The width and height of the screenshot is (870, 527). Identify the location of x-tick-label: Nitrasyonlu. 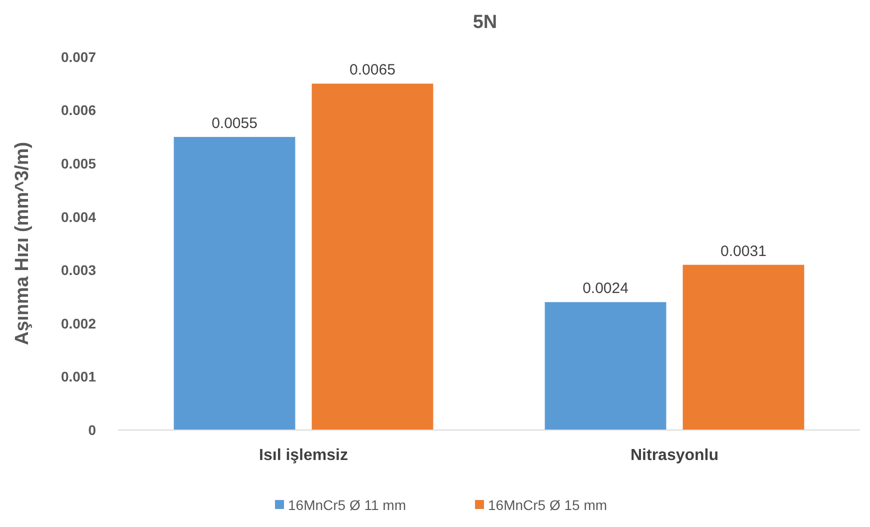
(674, 455).